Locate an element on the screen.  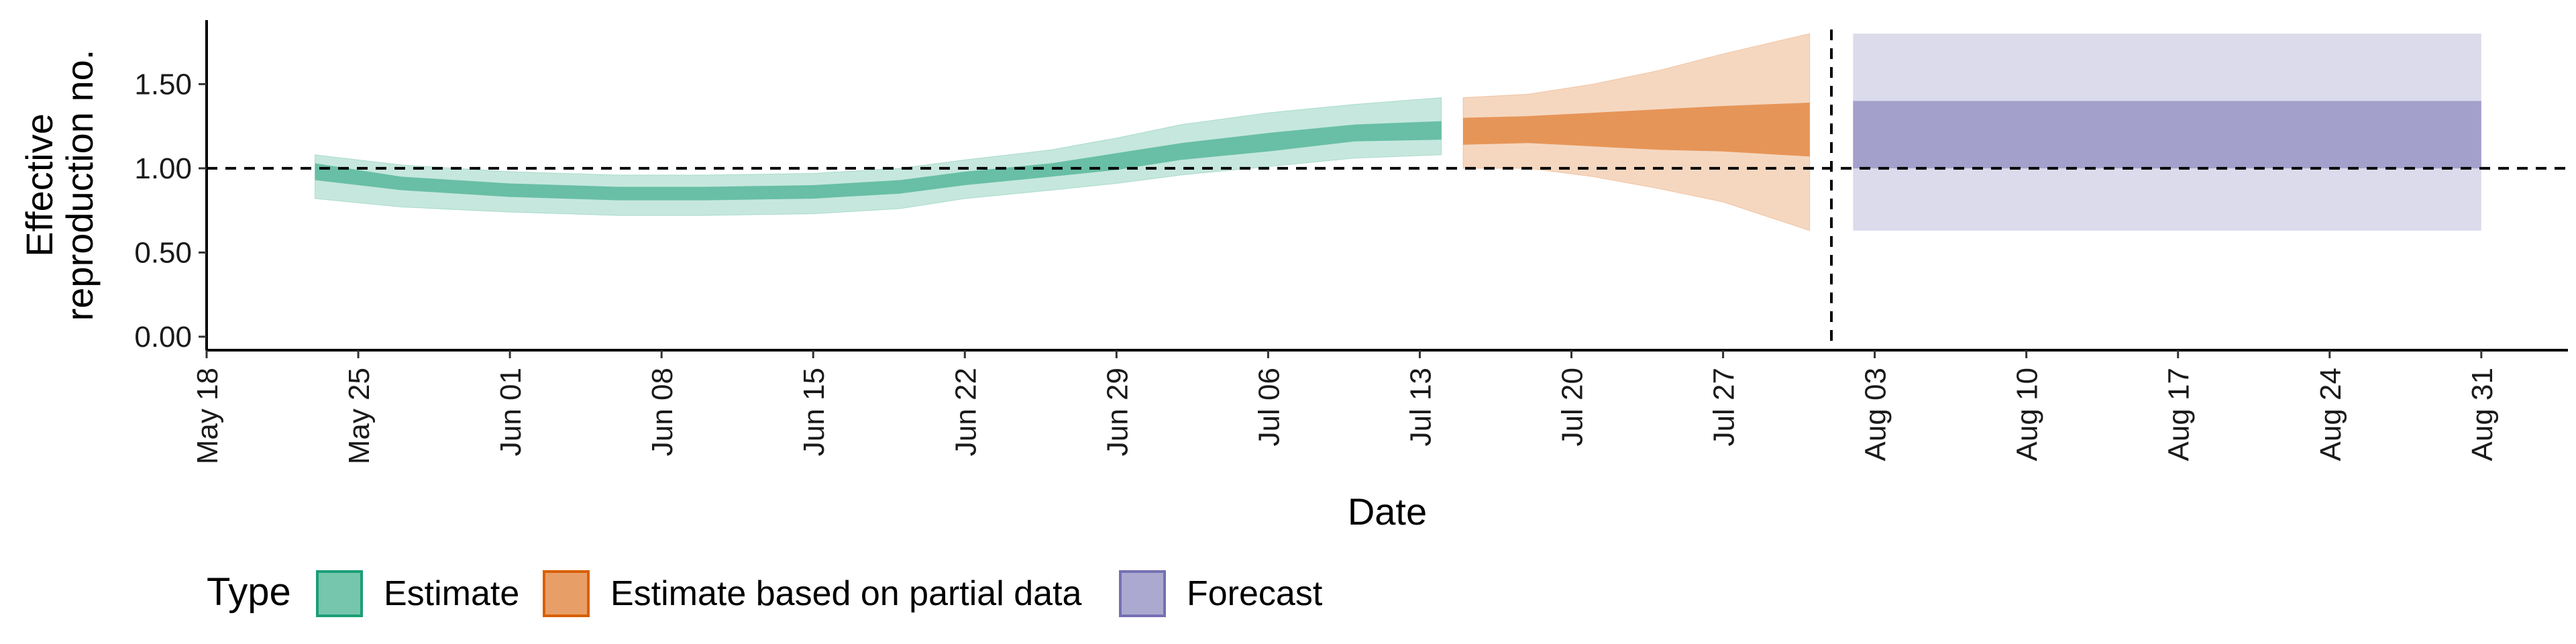
x-tick-label: Jun 22 is located at coordinates (965, 412).